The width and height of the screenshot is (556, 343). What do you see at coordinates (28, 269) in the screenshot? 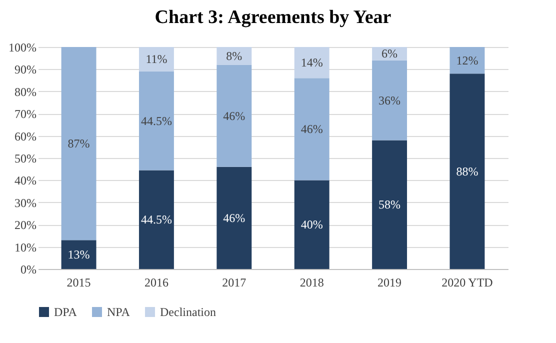
I see `y-tick-label: 0%` at bounding box center [28, 269].